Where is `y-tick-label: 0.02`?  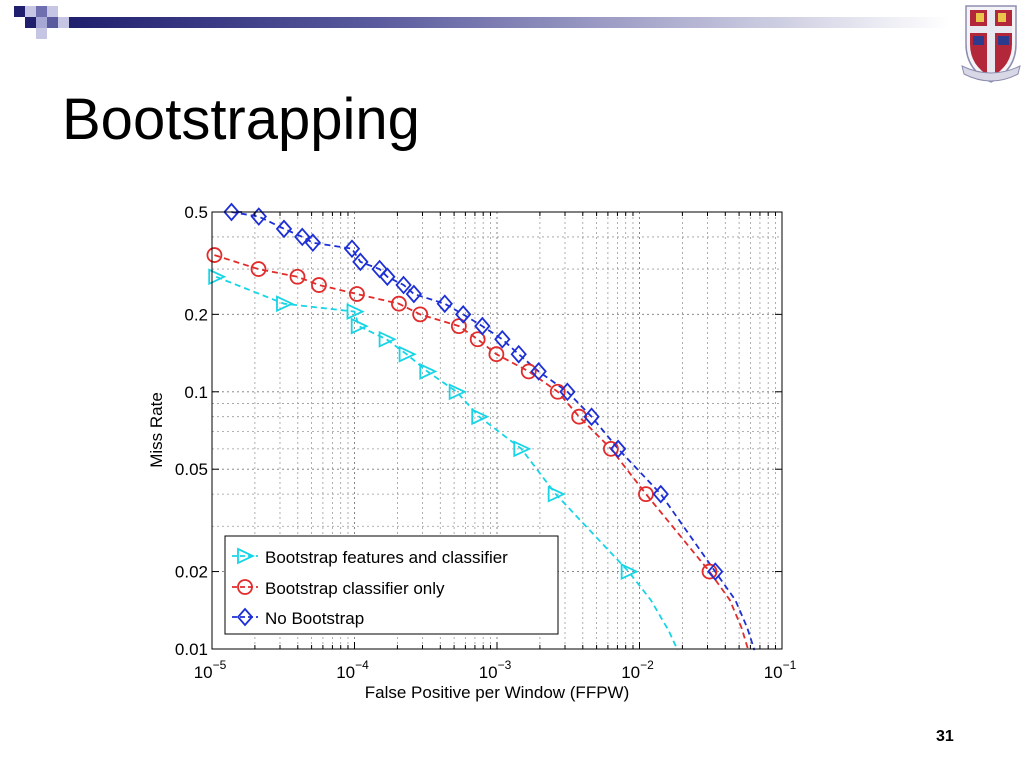
y-tick-label: 0.02 is located at coordinates (191, 572).